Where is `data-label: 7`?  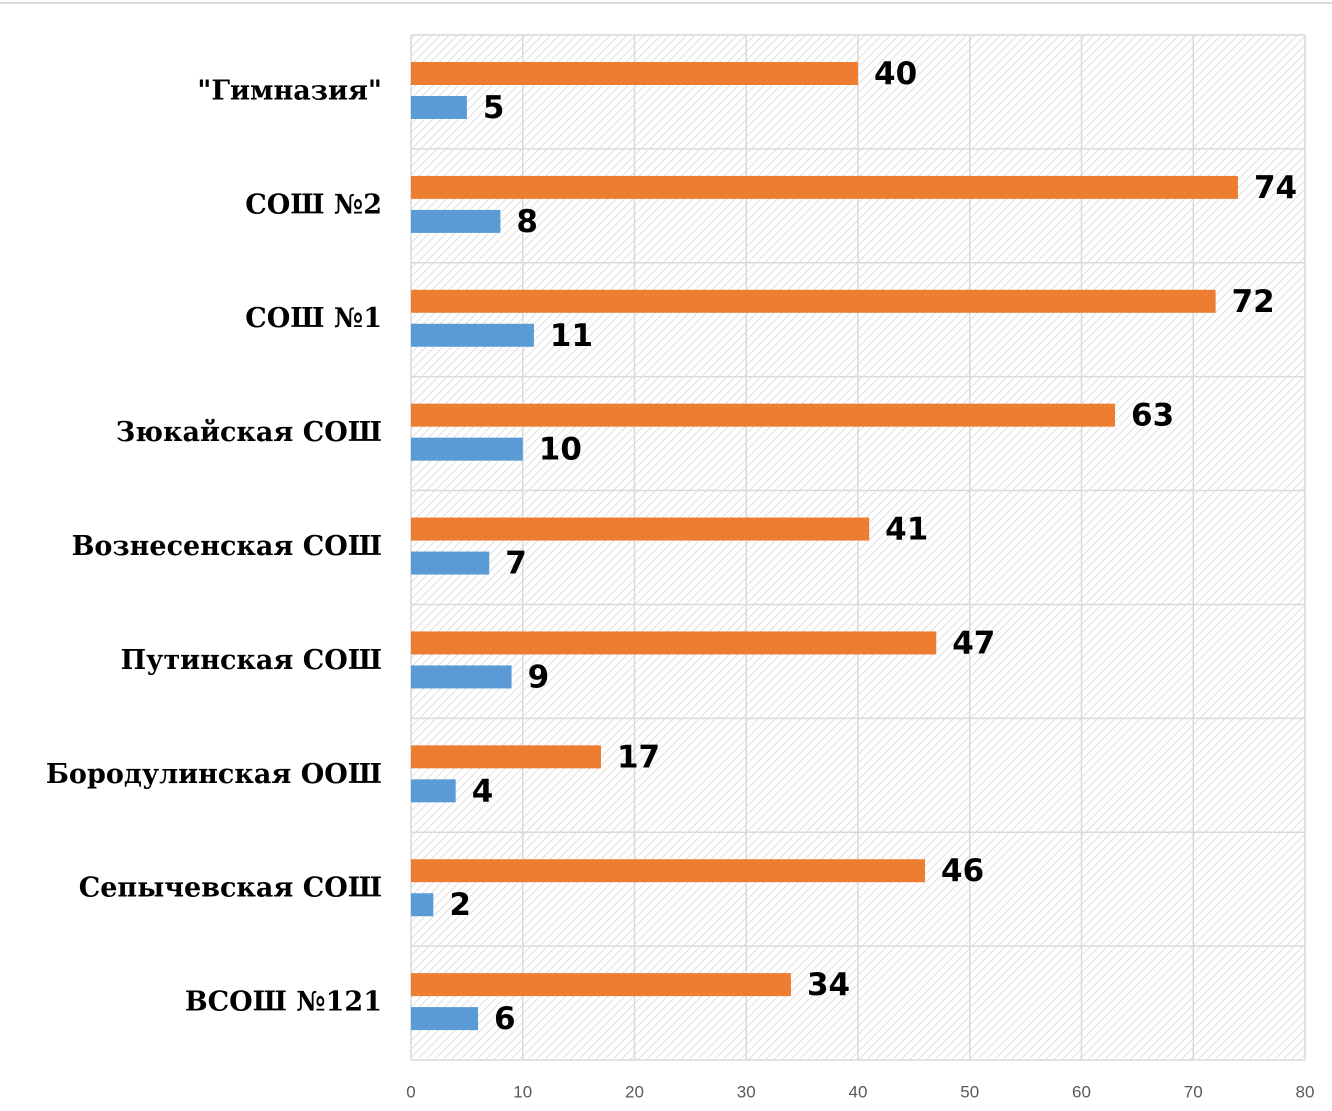 data-label: 7 is located at coordinates (516, 564).